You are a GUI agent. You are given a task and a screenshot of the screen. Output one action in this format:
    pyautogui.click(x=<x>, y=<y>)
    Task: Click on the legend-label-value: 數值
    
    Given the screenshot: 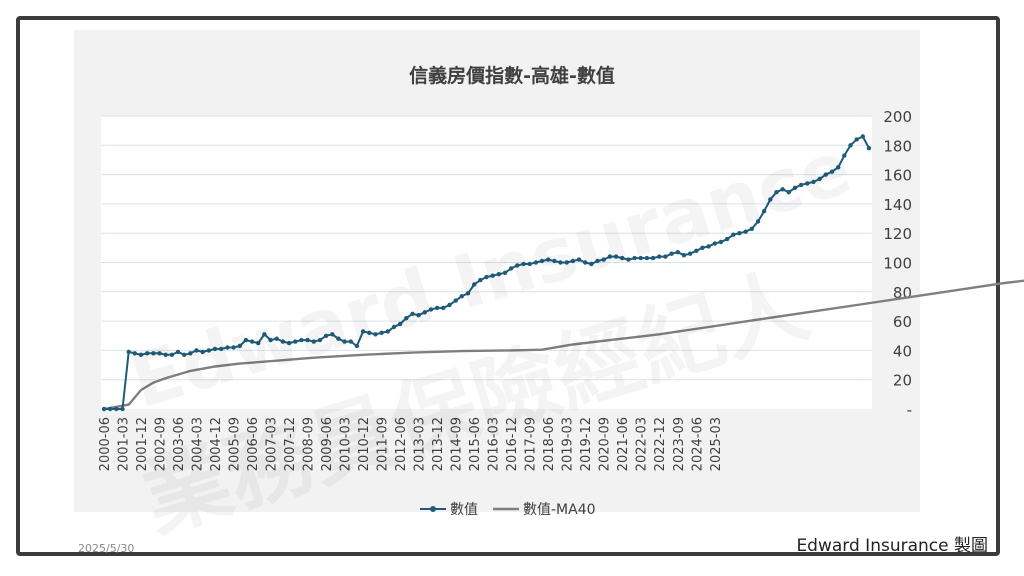 What is the action you would take?
    pyautogui.click(x=464, y=510)
    